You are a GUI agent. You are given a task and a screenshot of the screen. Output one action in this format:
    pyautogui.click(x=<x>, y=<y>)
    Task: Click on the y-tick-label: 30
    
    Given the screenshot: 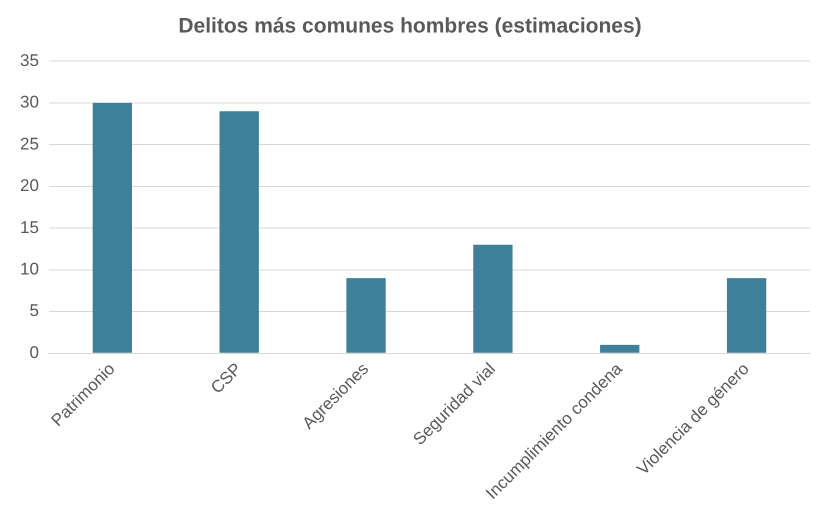 What is the action you would take?
    pyautogui.click(x=29, y=102)
    